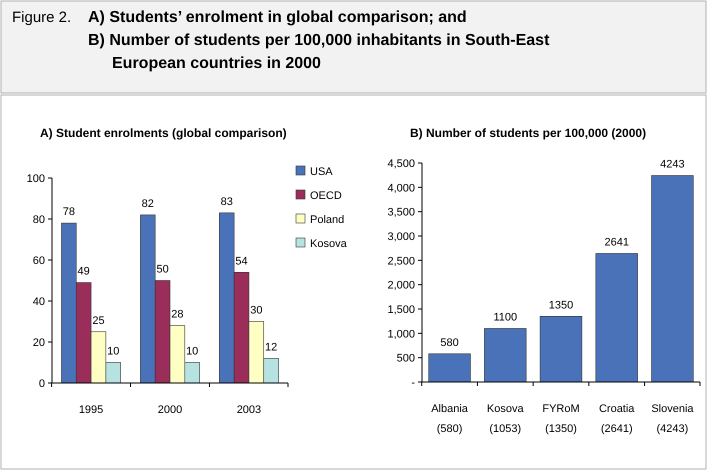  I want to click on x-tick-label: Albania (580), so click(450, 419).